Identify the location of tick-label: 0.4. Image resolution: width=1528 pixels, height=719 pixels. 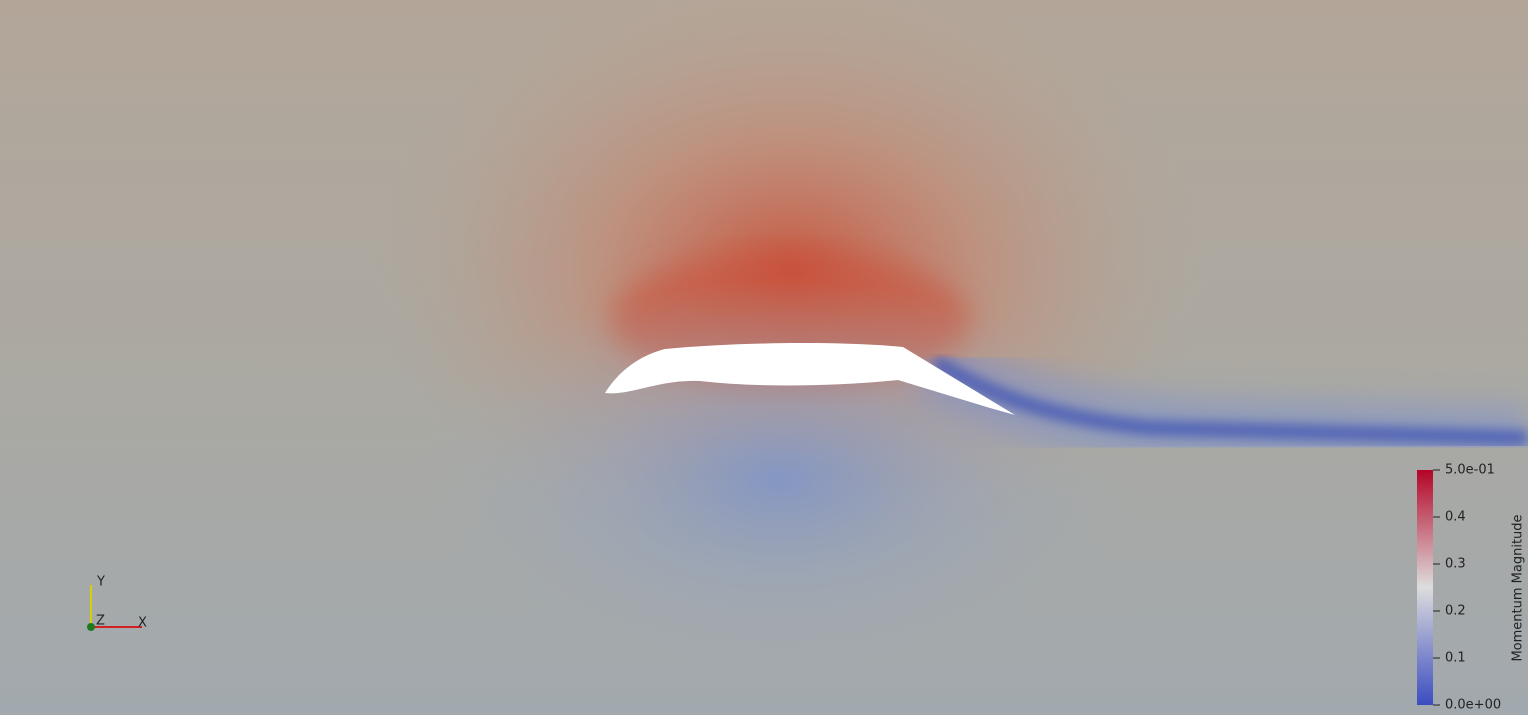
(1455, 517).